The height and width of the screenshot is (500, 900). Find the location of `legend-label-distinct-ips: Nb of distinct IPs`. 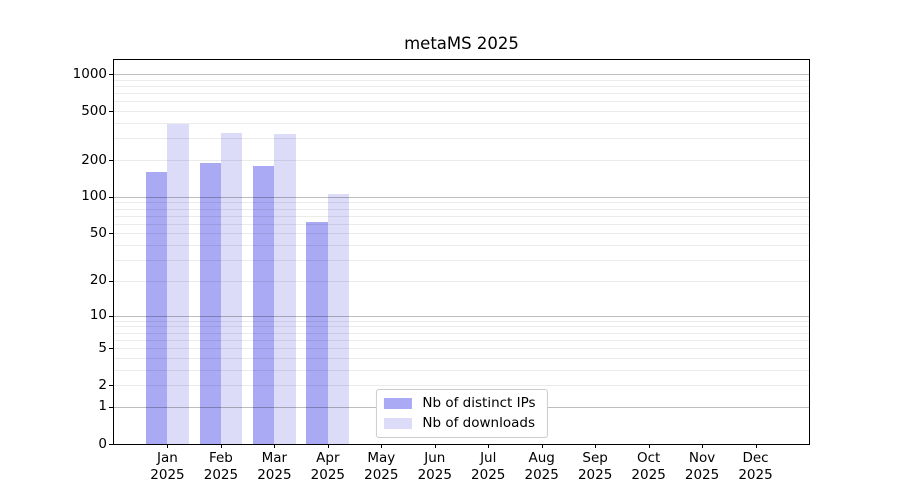

legend-label-distinct-ips: Nb of distinct IPs is located at coordinates (479, 403).